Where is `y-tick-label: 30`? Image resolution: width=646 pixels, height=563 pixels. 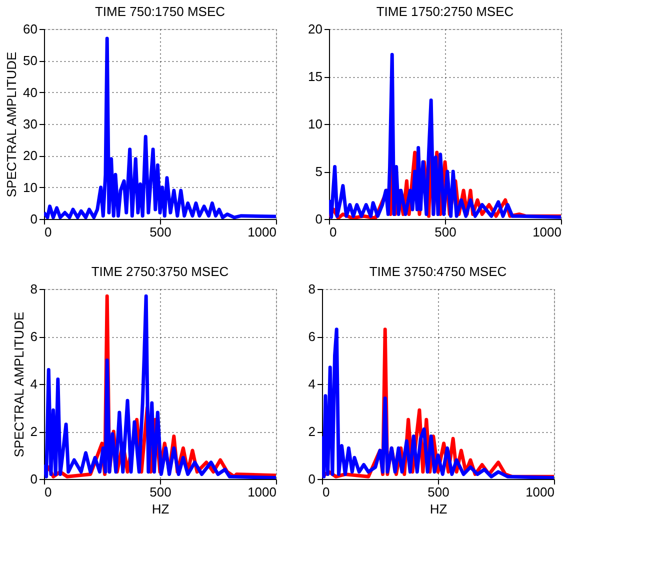 y-tick-label: 30 is located at coordinates (30, 124).